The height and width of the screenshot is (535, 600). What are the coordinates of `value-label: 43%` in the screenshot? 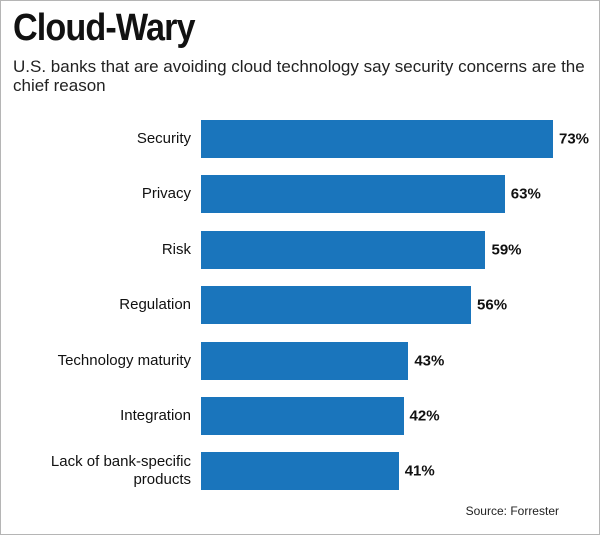 It's located at (429, 361).